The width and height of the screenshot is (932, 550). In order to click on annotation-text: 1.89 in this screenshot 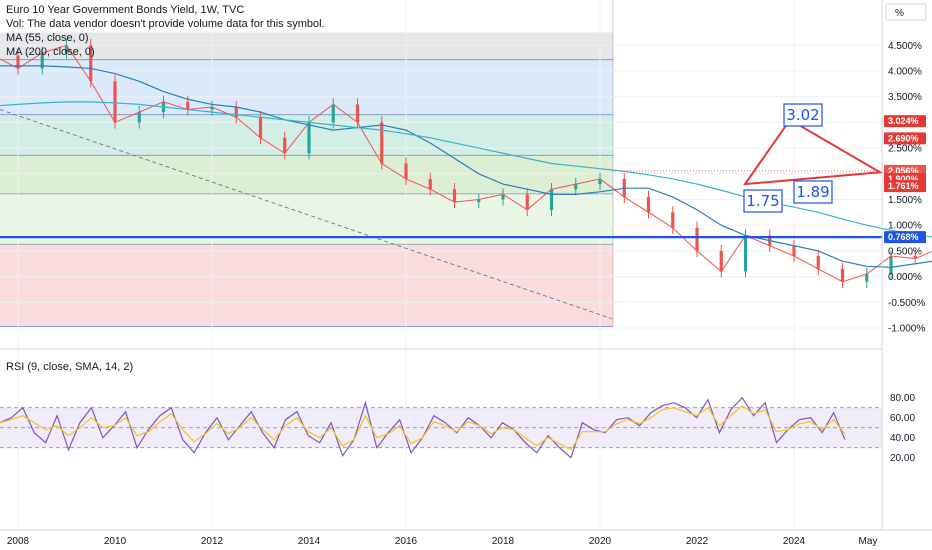, I will do `click(812, 192)`.